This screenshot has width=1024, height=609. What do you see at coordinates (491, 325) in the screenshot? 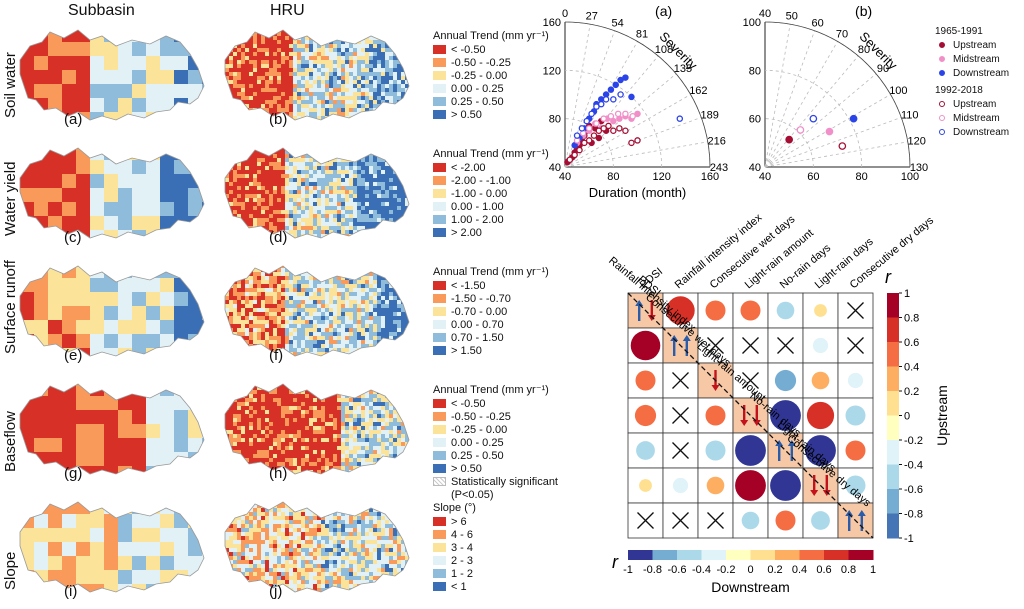
I see `legend-entry: 0.00 - 0.70` at bounding box center [491, 325].